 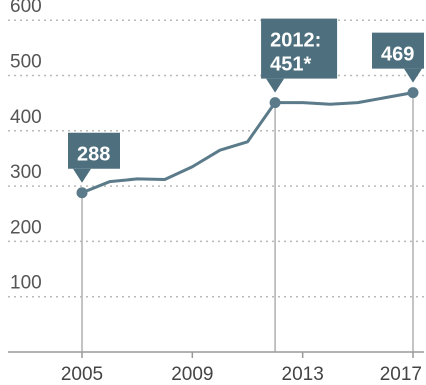 I want to click on callout-2005: 288, so click(x=94, y=157).